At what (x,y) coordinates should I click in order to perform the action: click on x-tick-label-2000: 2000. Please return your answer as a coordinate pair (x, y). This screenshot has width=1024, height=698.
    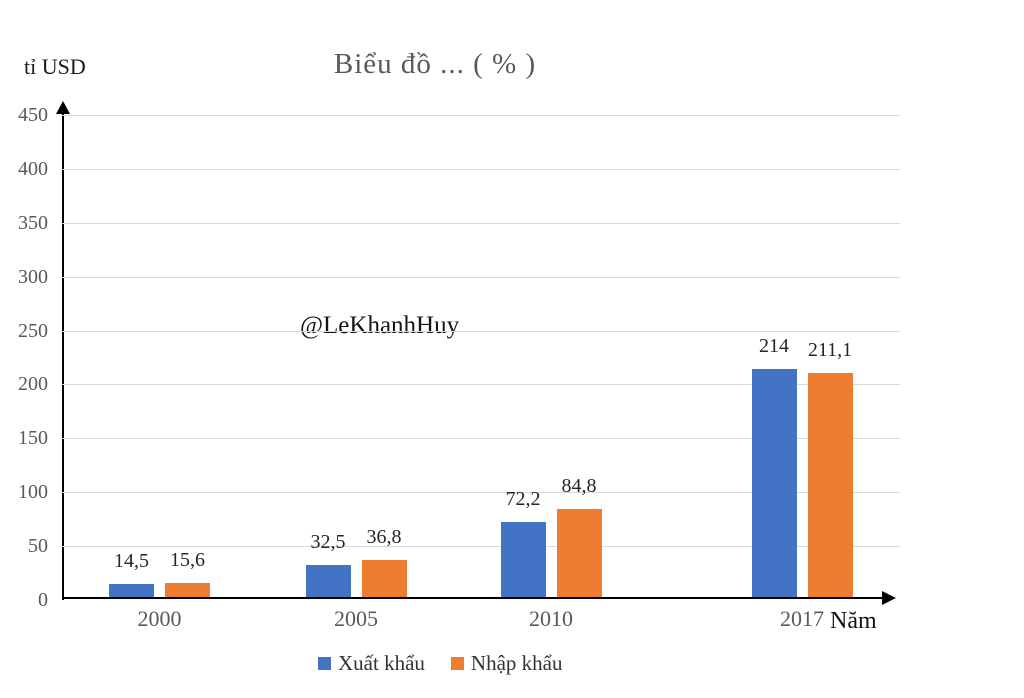
    Looking at the image, I should click on (159, 618).